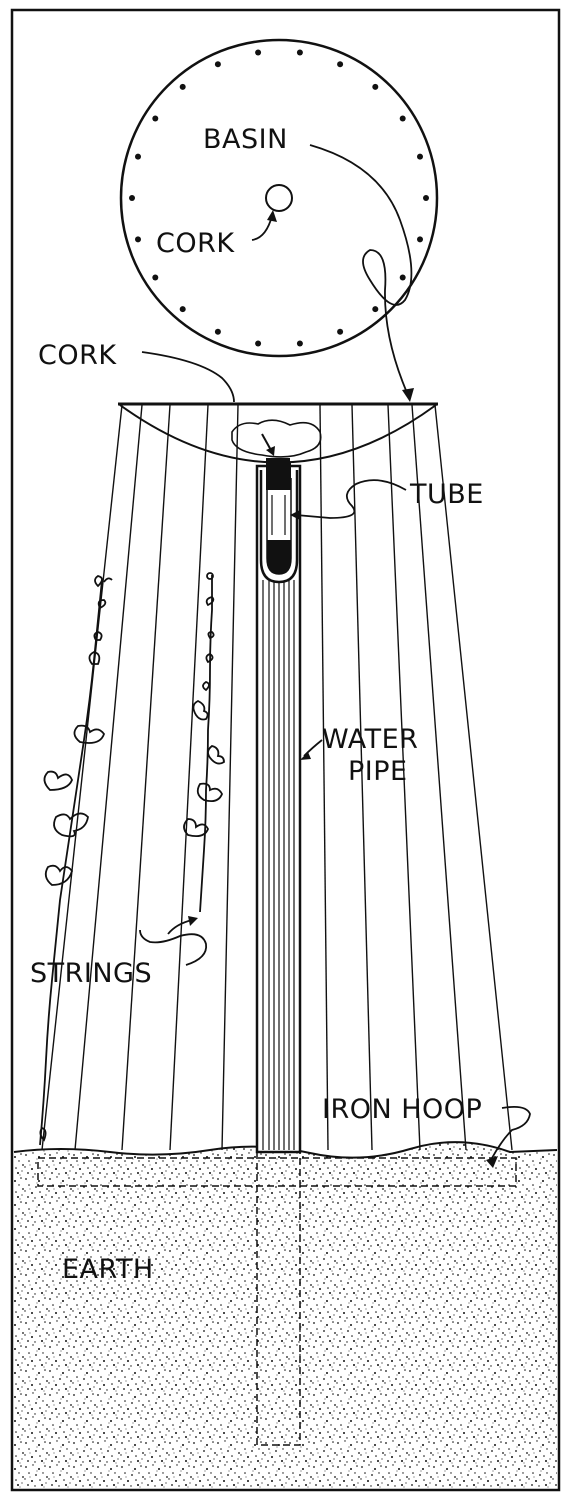  What do you see at coordinates (173, 947) in the screenshot?
I see `strings-leader` at bounding box center [173, 947].